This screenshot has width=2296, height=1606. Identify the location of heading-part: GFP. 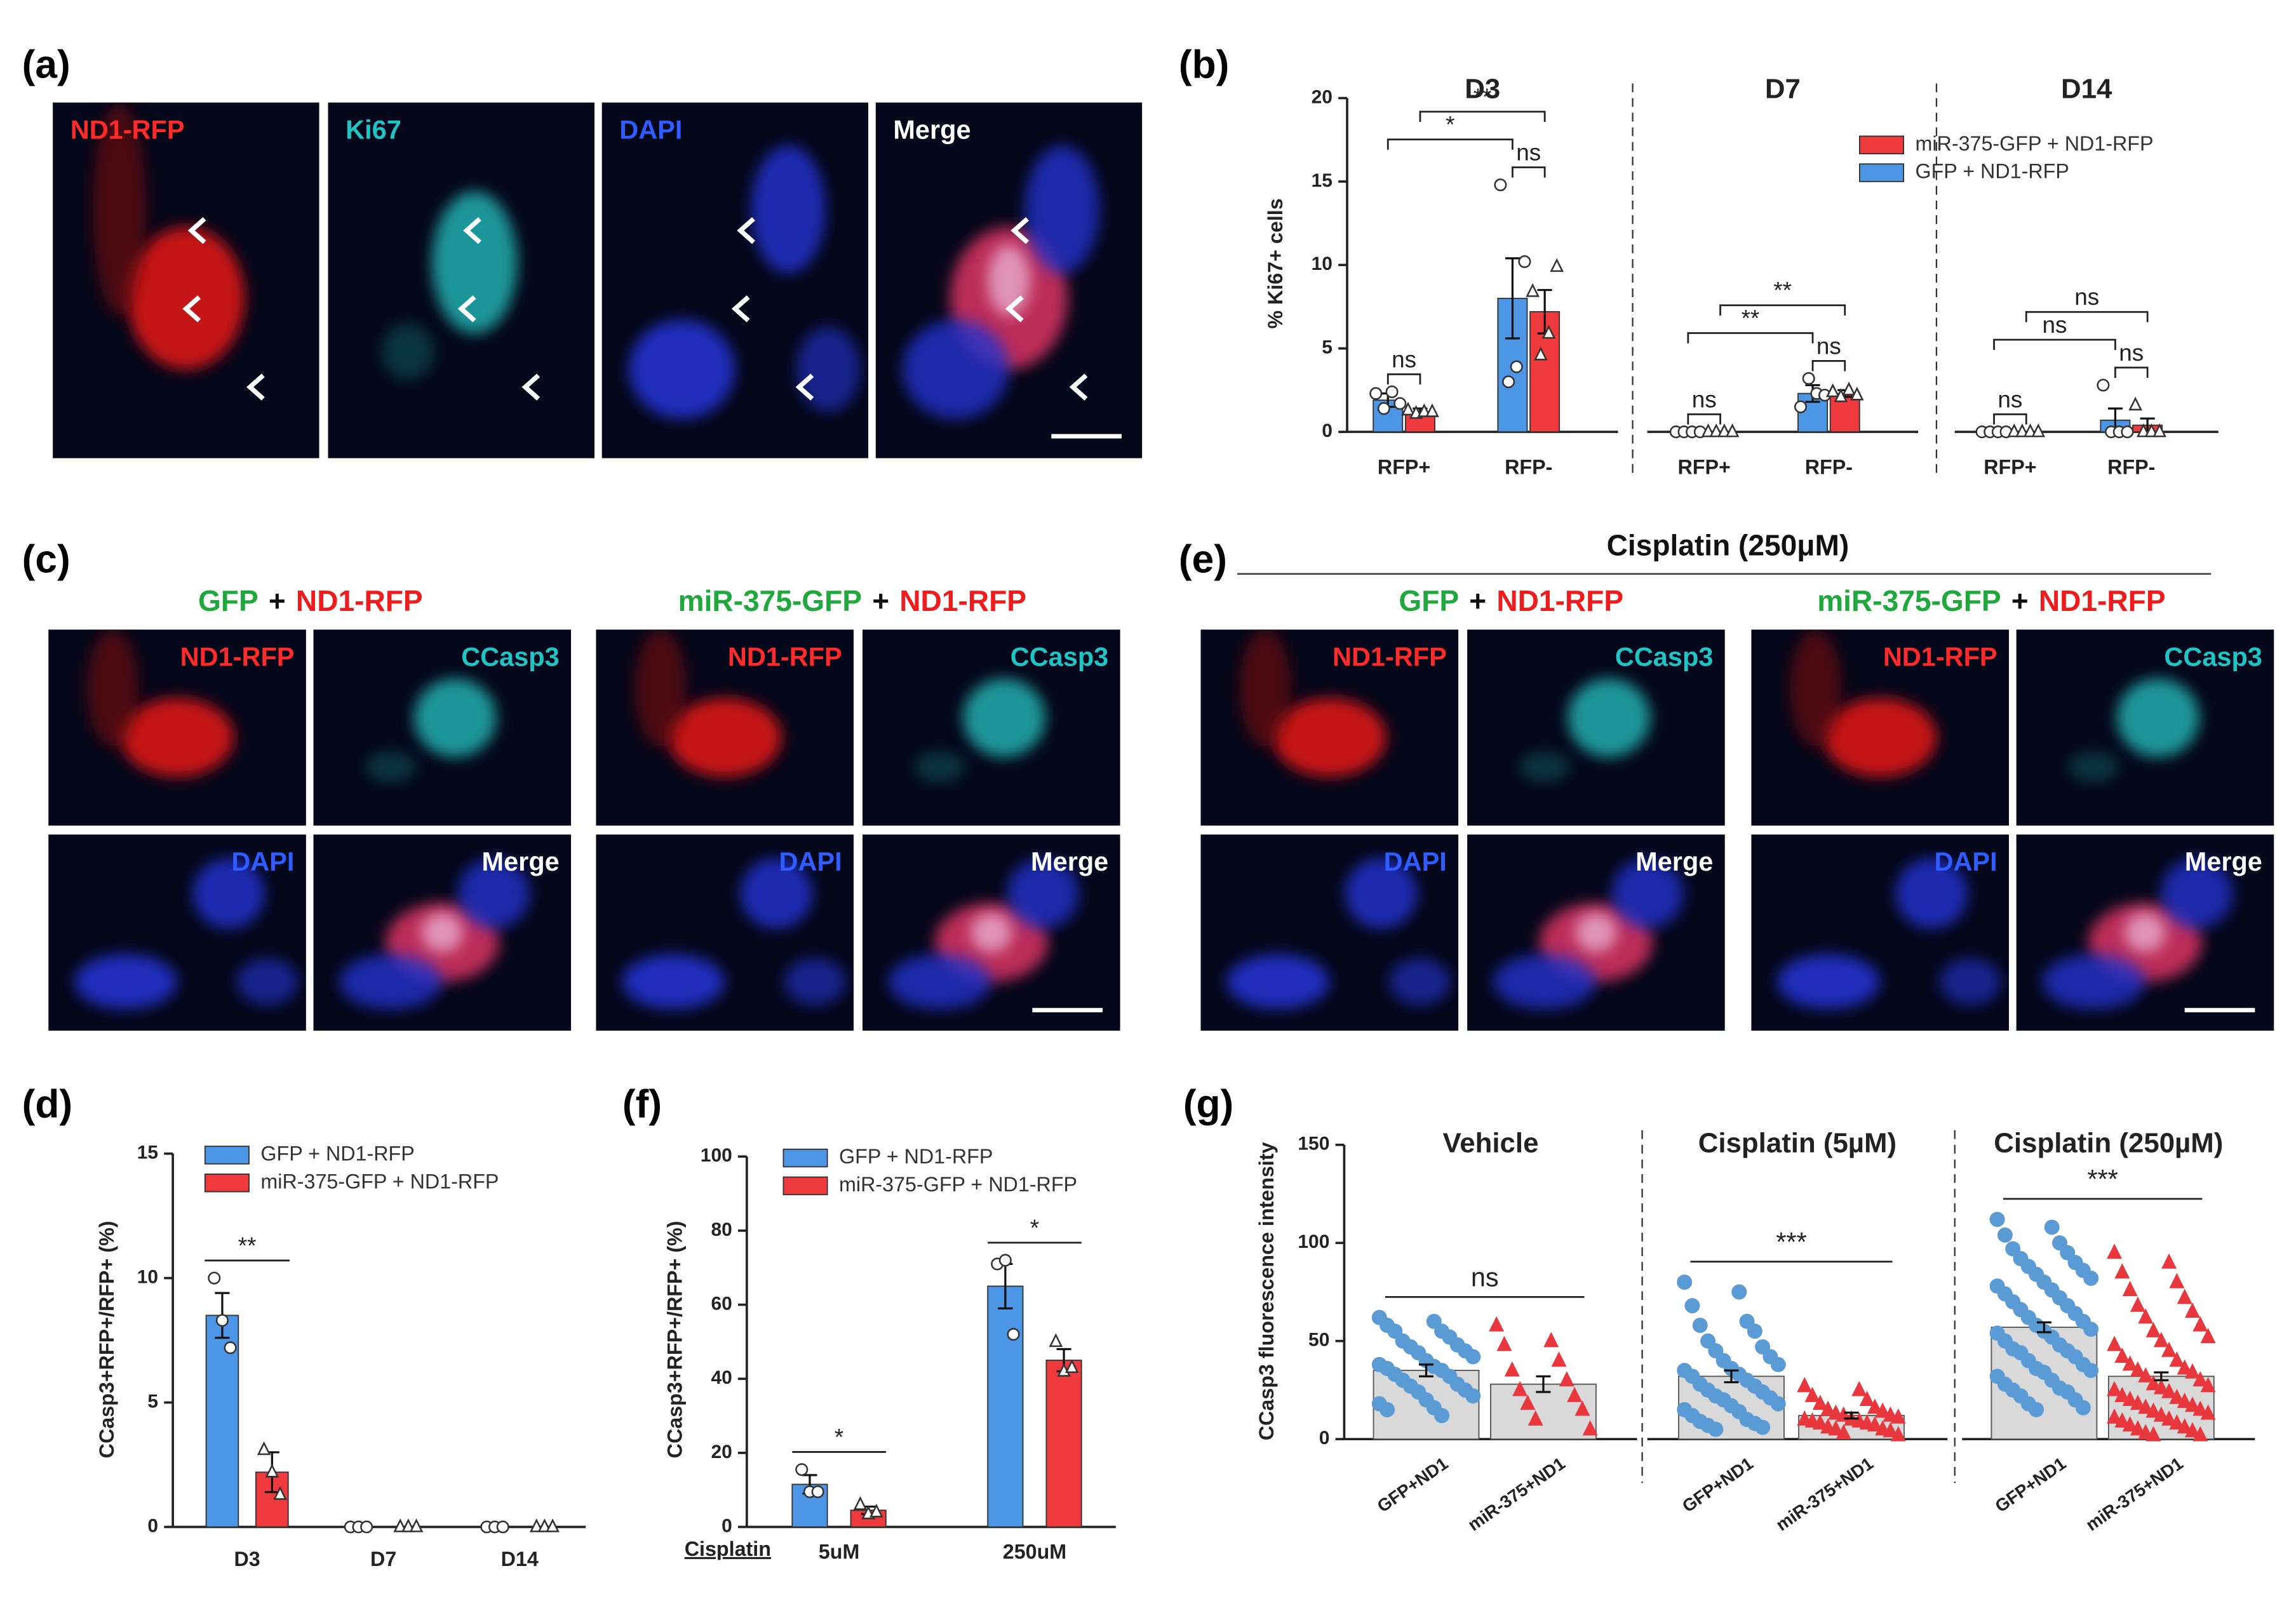
(1429, 600).